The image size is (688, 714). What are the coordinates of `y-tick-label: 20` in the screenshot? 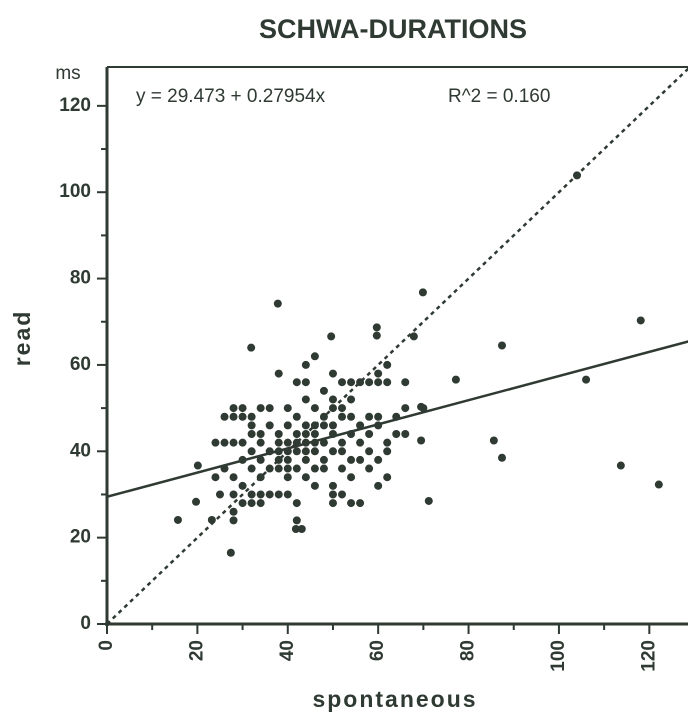 It's located at (80, 537).